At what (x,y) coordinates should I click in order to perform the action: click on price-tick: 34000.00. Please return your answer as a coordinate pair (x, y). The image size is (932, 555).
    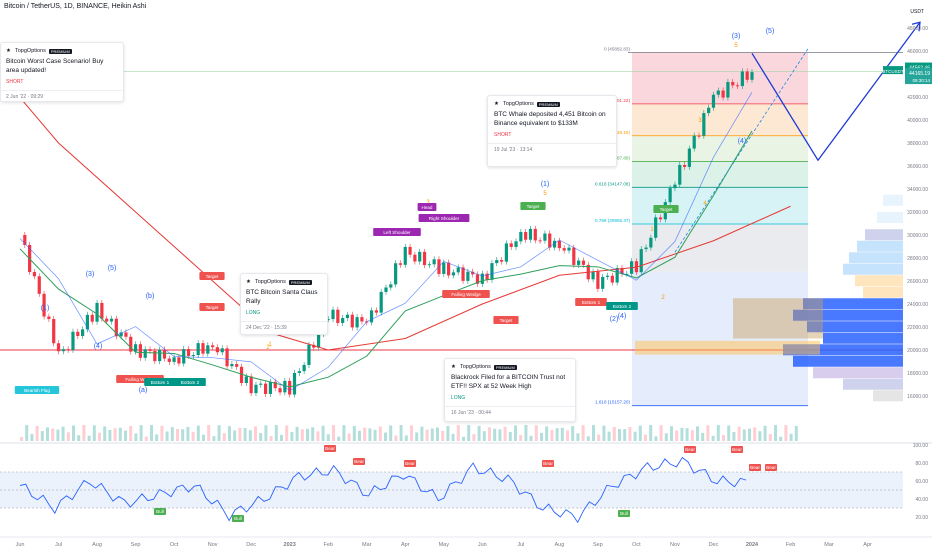
    Looking at the image, I should click on (917, 190).